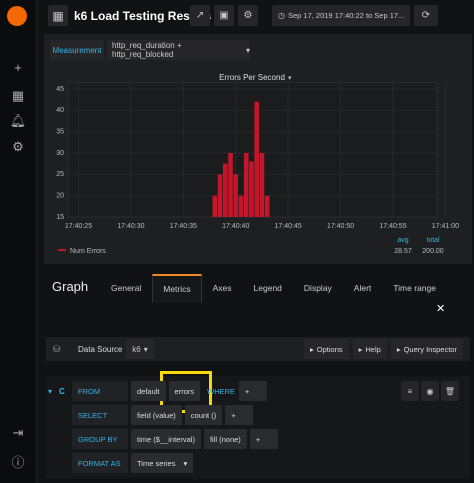 The height and width of the screenshot is (483, 474). I want to click on part-text: Time series, so click(156, 463).